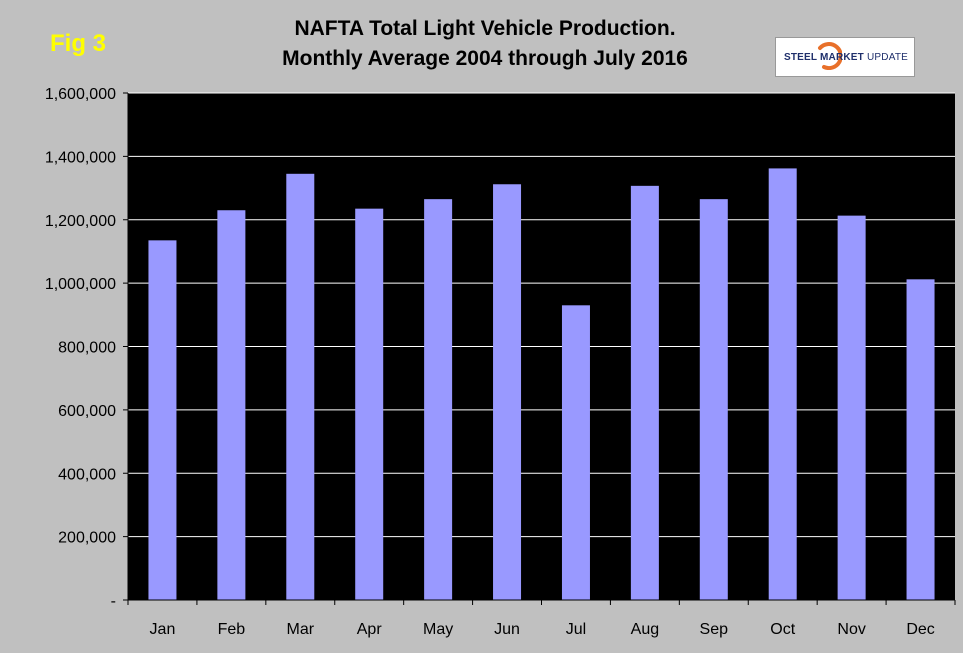 The height and width of the screenshot is (653, 963). Describe the element at coordinates (163, 629) in the screenshot. I see `x-tick-label-jan: Jan` at that location.